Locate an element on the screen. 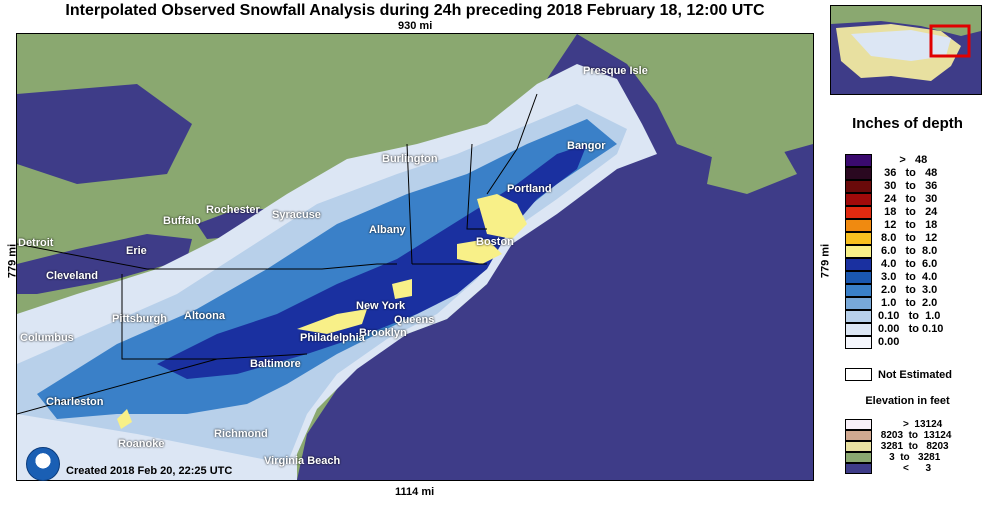 This screenshot has height=505, width=985. elevation-row: < 3 is located at coordinates (907, 468).